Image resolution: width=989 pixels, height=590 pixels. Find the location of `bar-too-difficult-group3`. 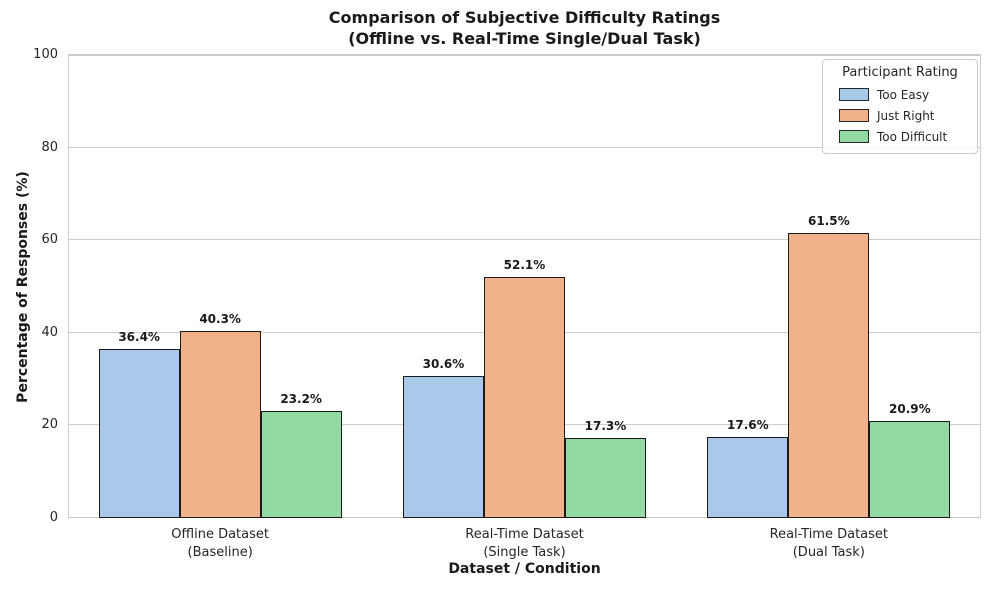

bar-too-difficult-group3 is located at coordinates (910, 469).